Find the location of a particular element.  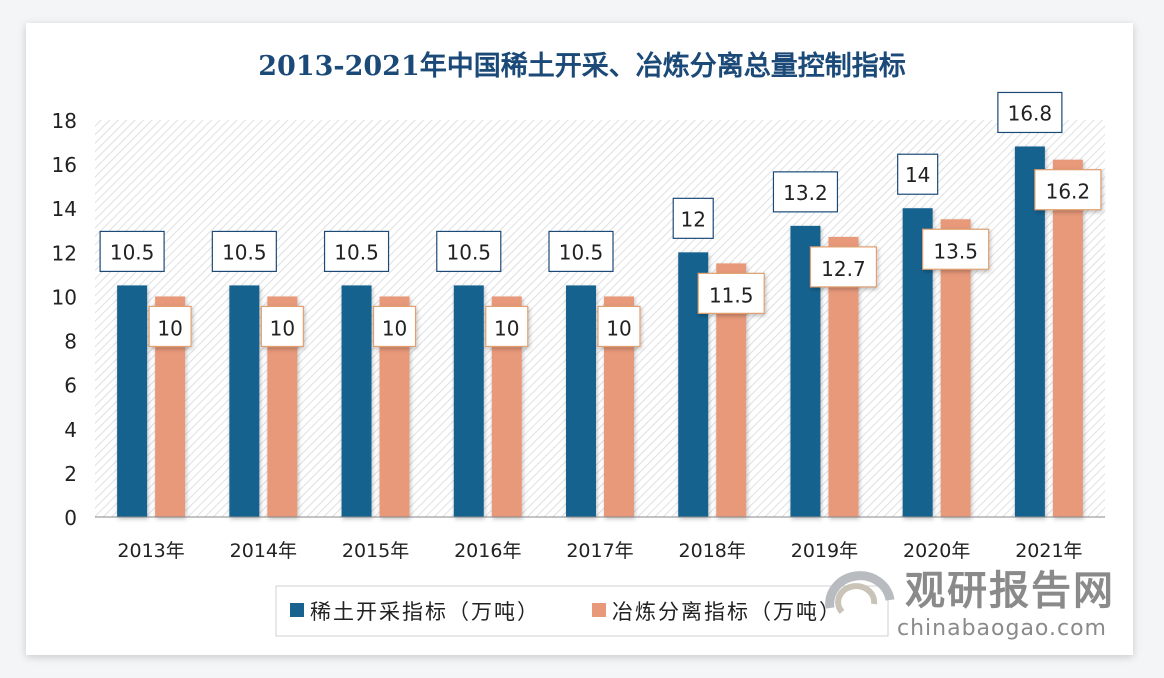

y-tick-label: 10 is located at coordinates (64, 297).